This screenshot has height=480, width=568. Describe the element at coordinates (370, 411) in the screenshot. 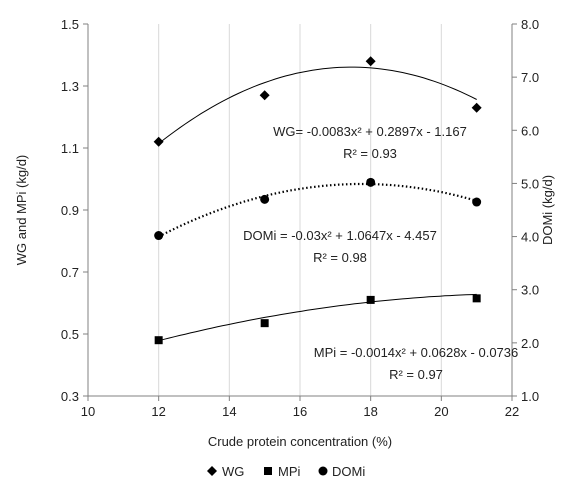

I see `x-tick-label: 18` at that location.